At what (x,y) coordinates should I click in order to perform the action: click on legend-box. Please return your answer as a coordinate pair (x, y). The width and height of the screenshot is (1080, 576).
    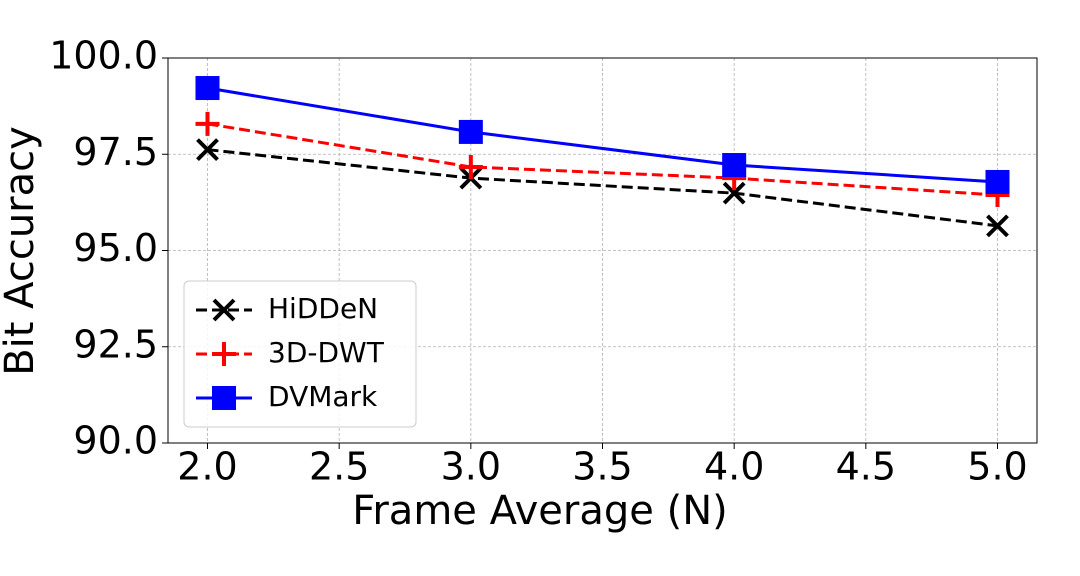
    Looking at the image, I should click on (300, 354).